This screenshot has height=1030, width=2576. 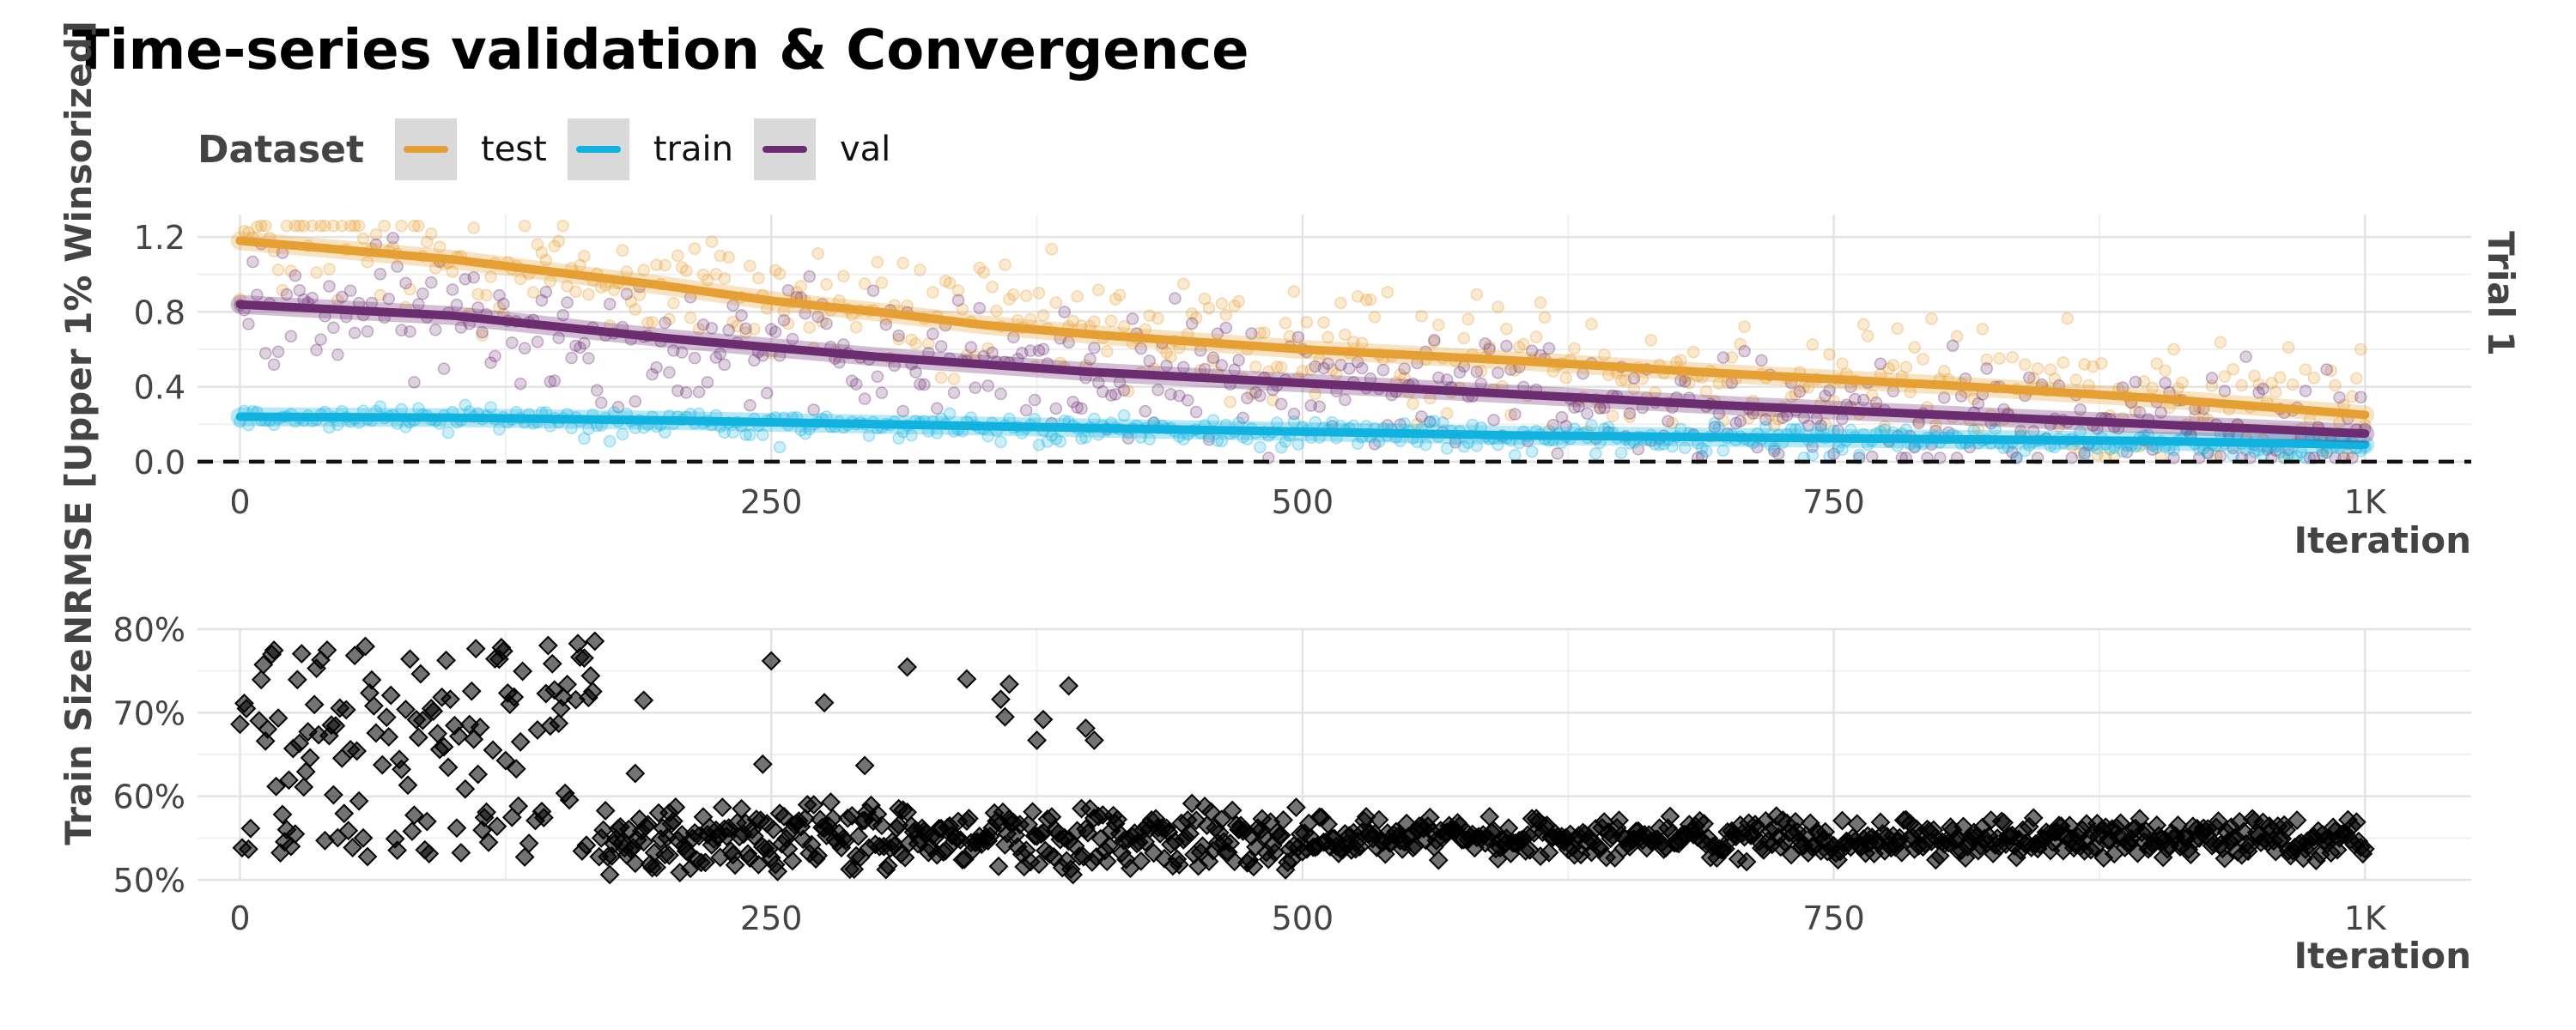 I want to click on bottom-x-tick-label: 1K, so click(x=2365, y=918).